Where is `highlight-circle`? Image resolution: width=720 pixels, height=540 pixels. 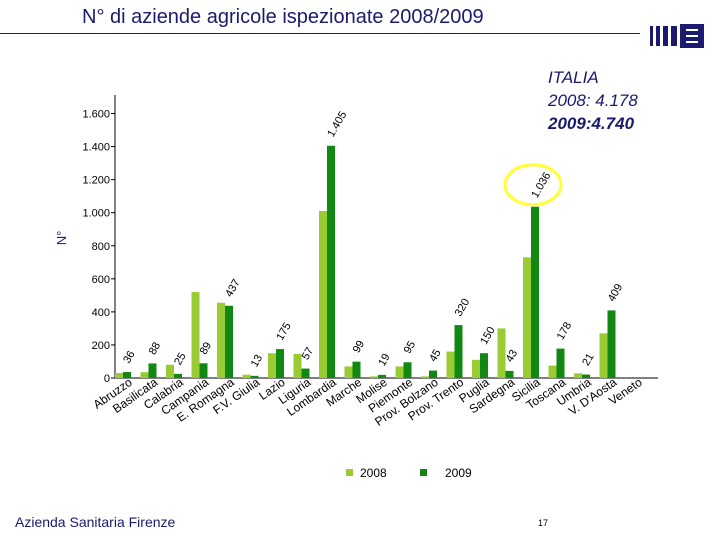 highlight-circle is located at coordinates (533, 185).